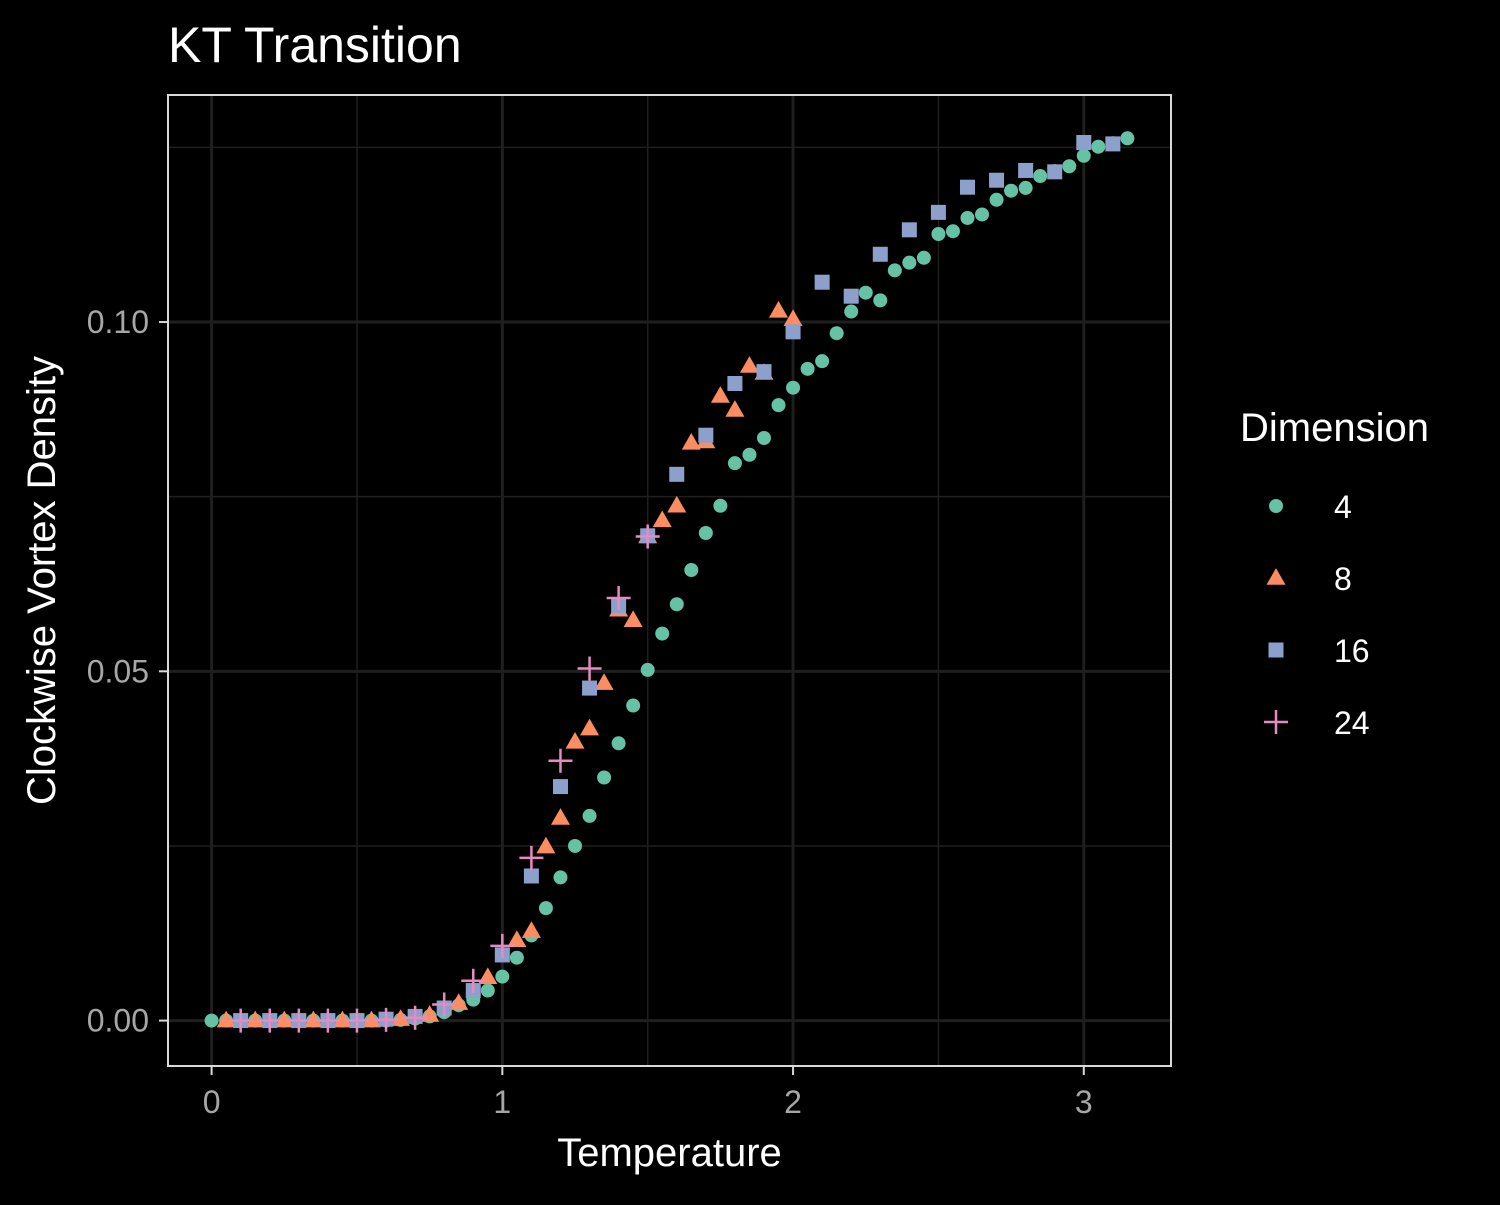  What do you see at coordinates (42, 580) in the screenshot?
I see `y-axis-label: Clockwise Vortex Density` at bounding box center [42, 580].